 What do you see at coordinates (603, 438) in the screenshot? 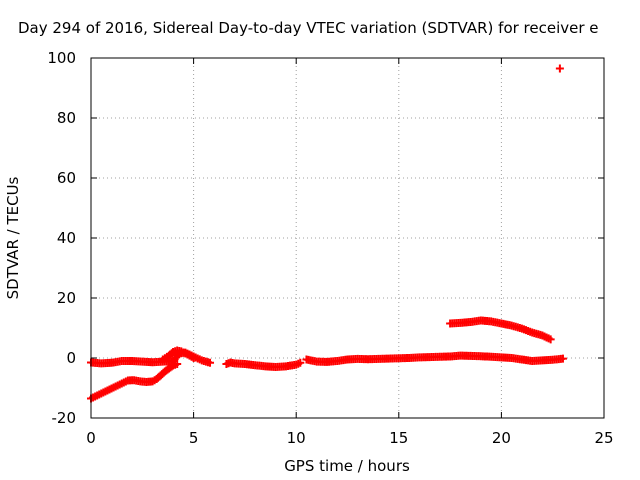
I see `x-tick-label: 25` at bounding box center [603, 438].